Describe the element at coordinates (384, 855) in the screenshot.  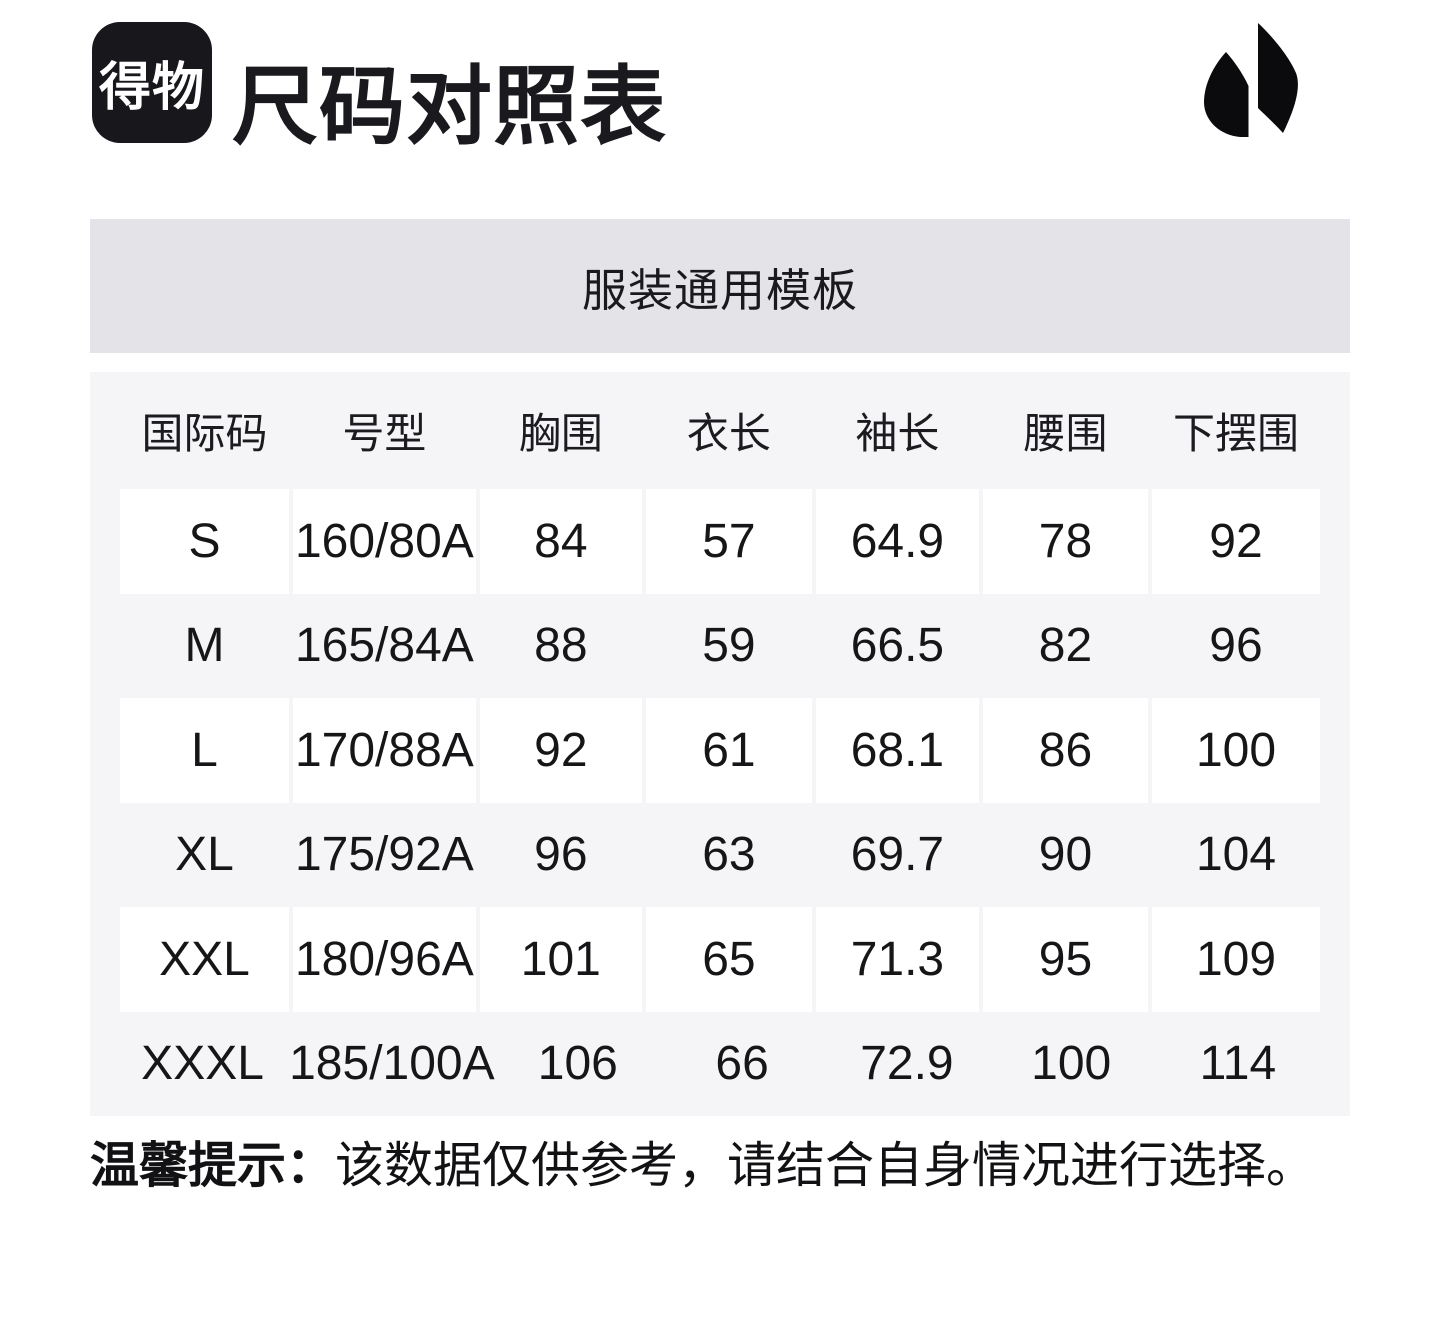
I see `cell-type: 175/92A` at that location.